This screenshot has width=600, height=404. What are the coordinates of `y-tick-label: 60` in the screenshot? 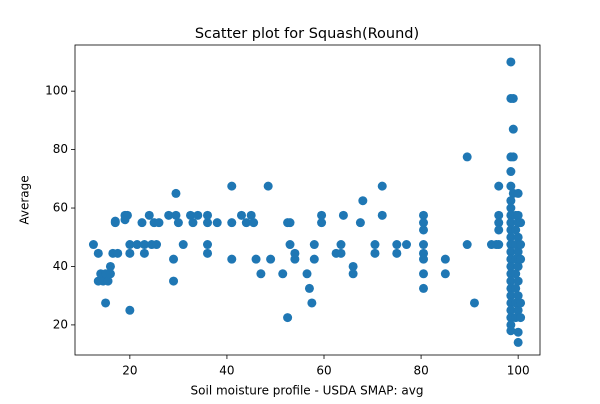 It's located at (60, 208).